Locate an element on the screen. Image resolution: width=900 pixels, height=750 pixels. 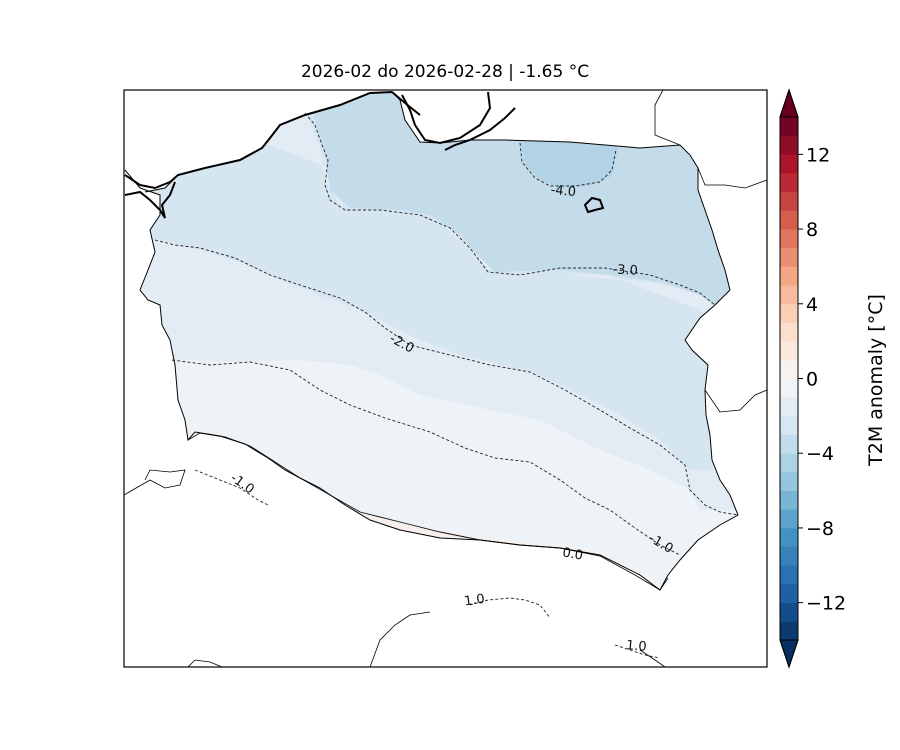
colorbar-tick-label: 4 is located at coordinates (812, 305).